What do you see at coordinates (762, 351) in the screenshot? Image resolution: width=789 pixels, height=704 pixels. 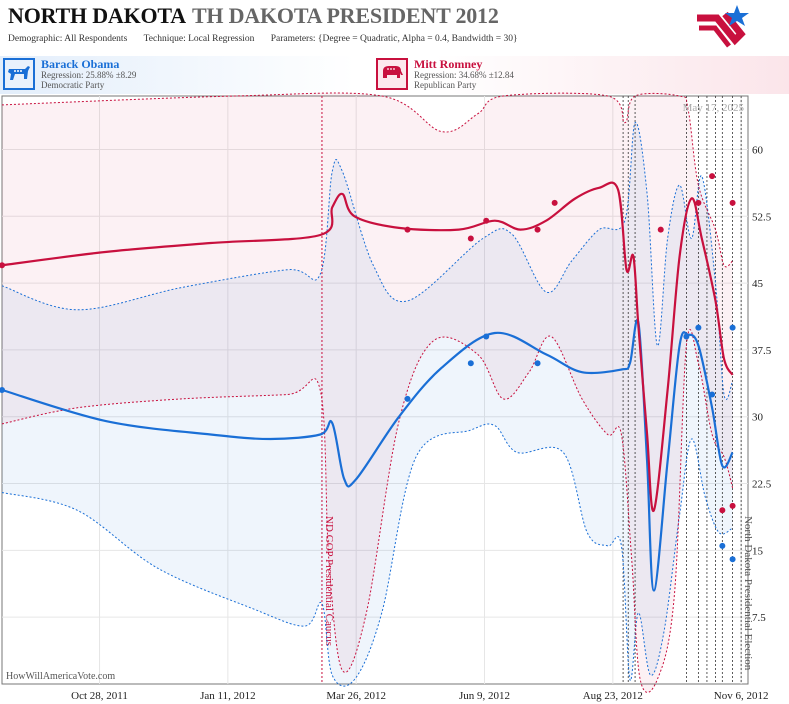 I see `y-tick-label: 37.5` at bounding box center [762, 351].